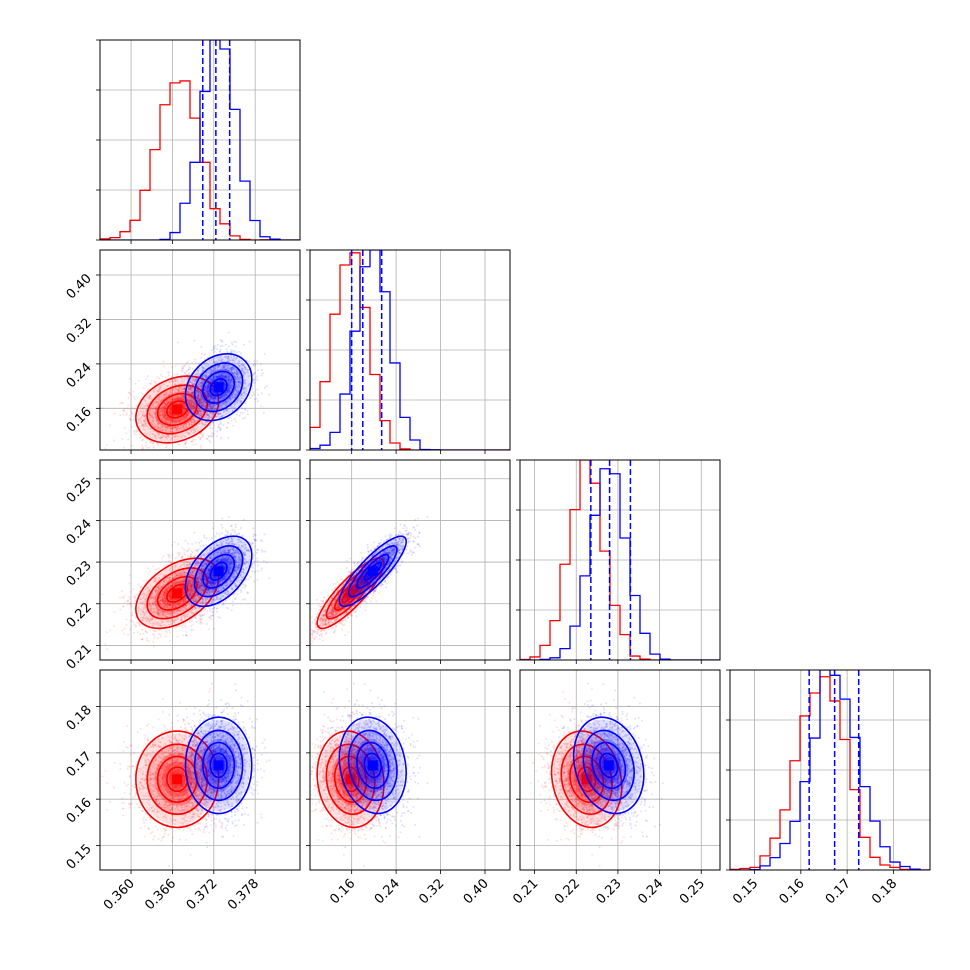 The height and width of the screenshot is (970, 970). What do you see at coordinates (177, 409) in the screenshot?
I see `density-peak-a` at bounding box center [177, 409].